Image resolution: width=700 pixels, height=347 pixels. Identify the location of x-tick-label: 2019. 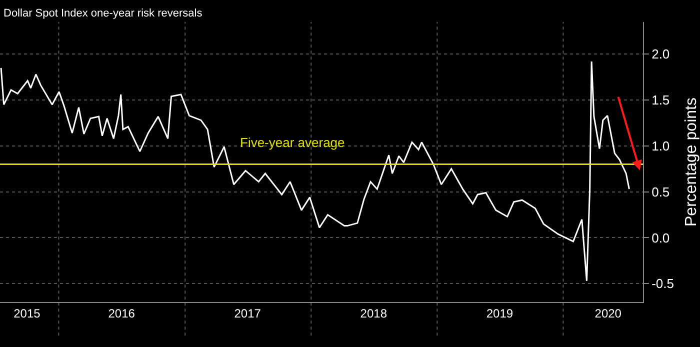
(500, 313).